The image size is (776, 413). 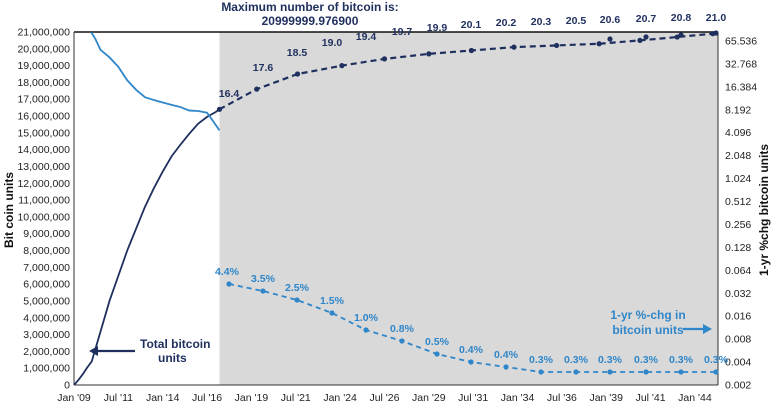 I want to click on total-bitcoin-data-label: 21.0, so click(x=716, y=18).